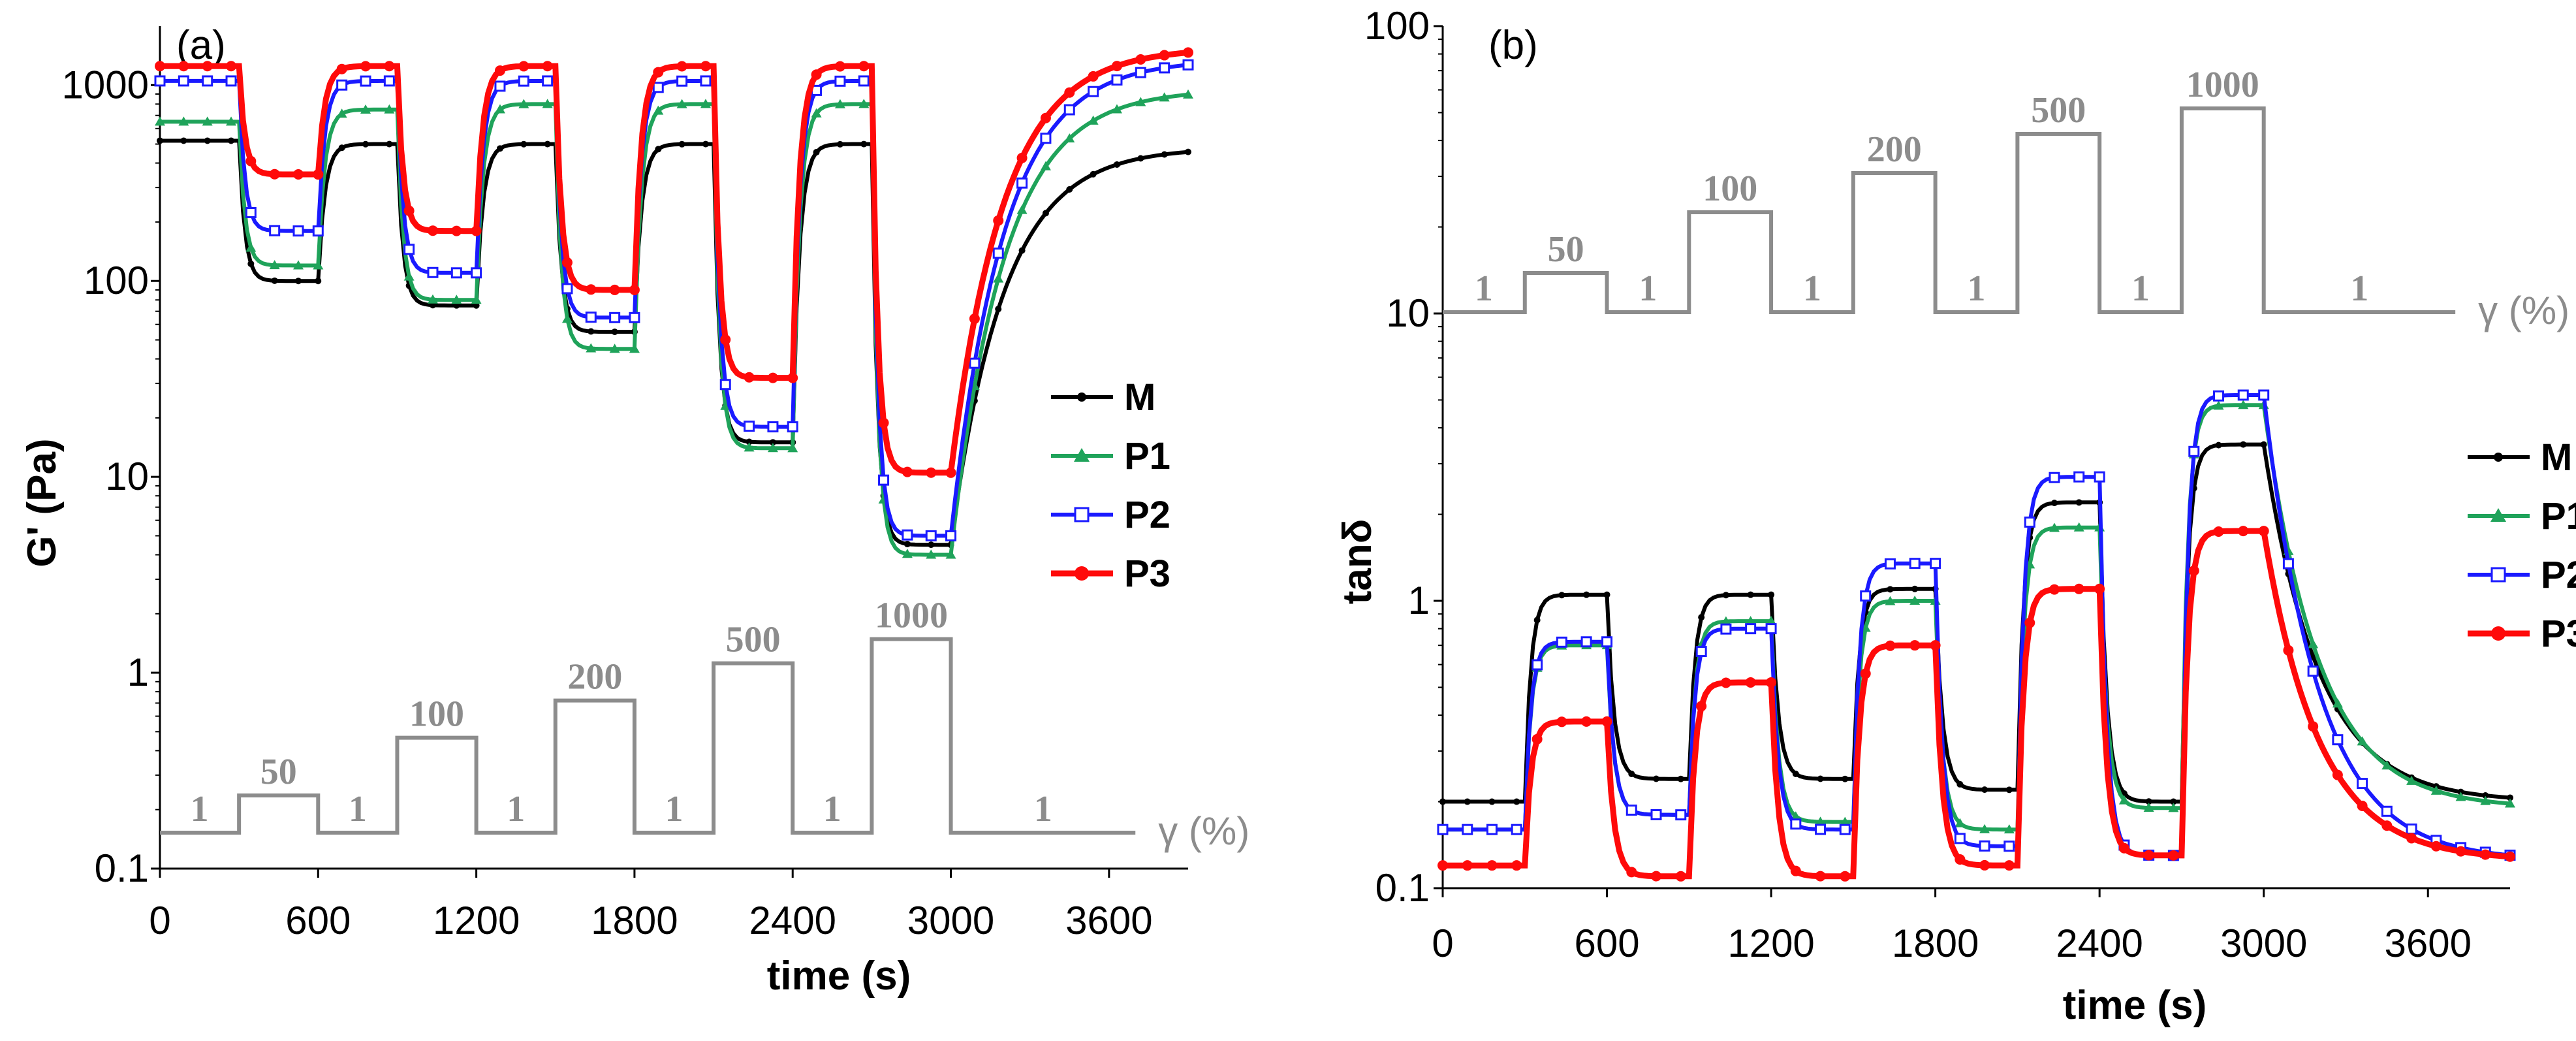 The width and height of the screenshot is (2576, 1041). I want to click on strain-axis-label: γ (%), so click(2523, 310).